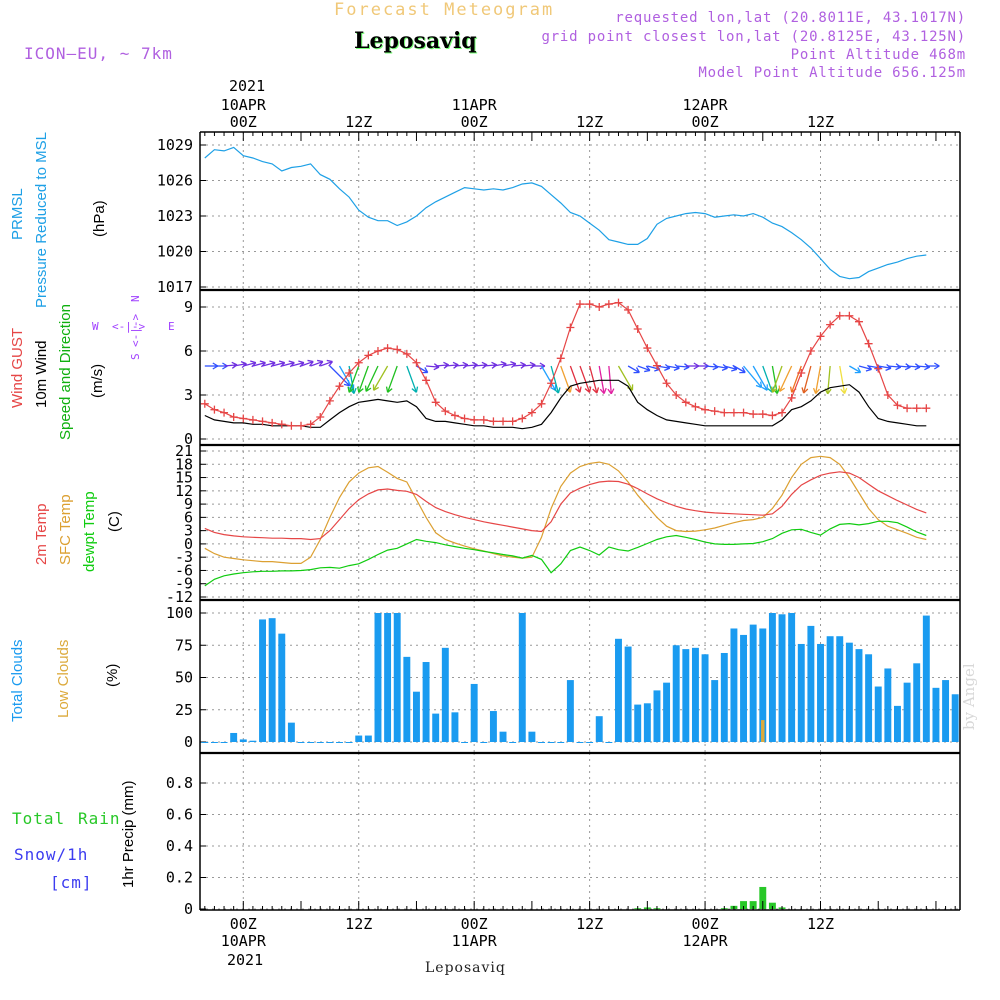  Describe the element at coordinates (98, 53) in the screenshot. I see `model-name: ICON—EU, ~ 7km` at that location.